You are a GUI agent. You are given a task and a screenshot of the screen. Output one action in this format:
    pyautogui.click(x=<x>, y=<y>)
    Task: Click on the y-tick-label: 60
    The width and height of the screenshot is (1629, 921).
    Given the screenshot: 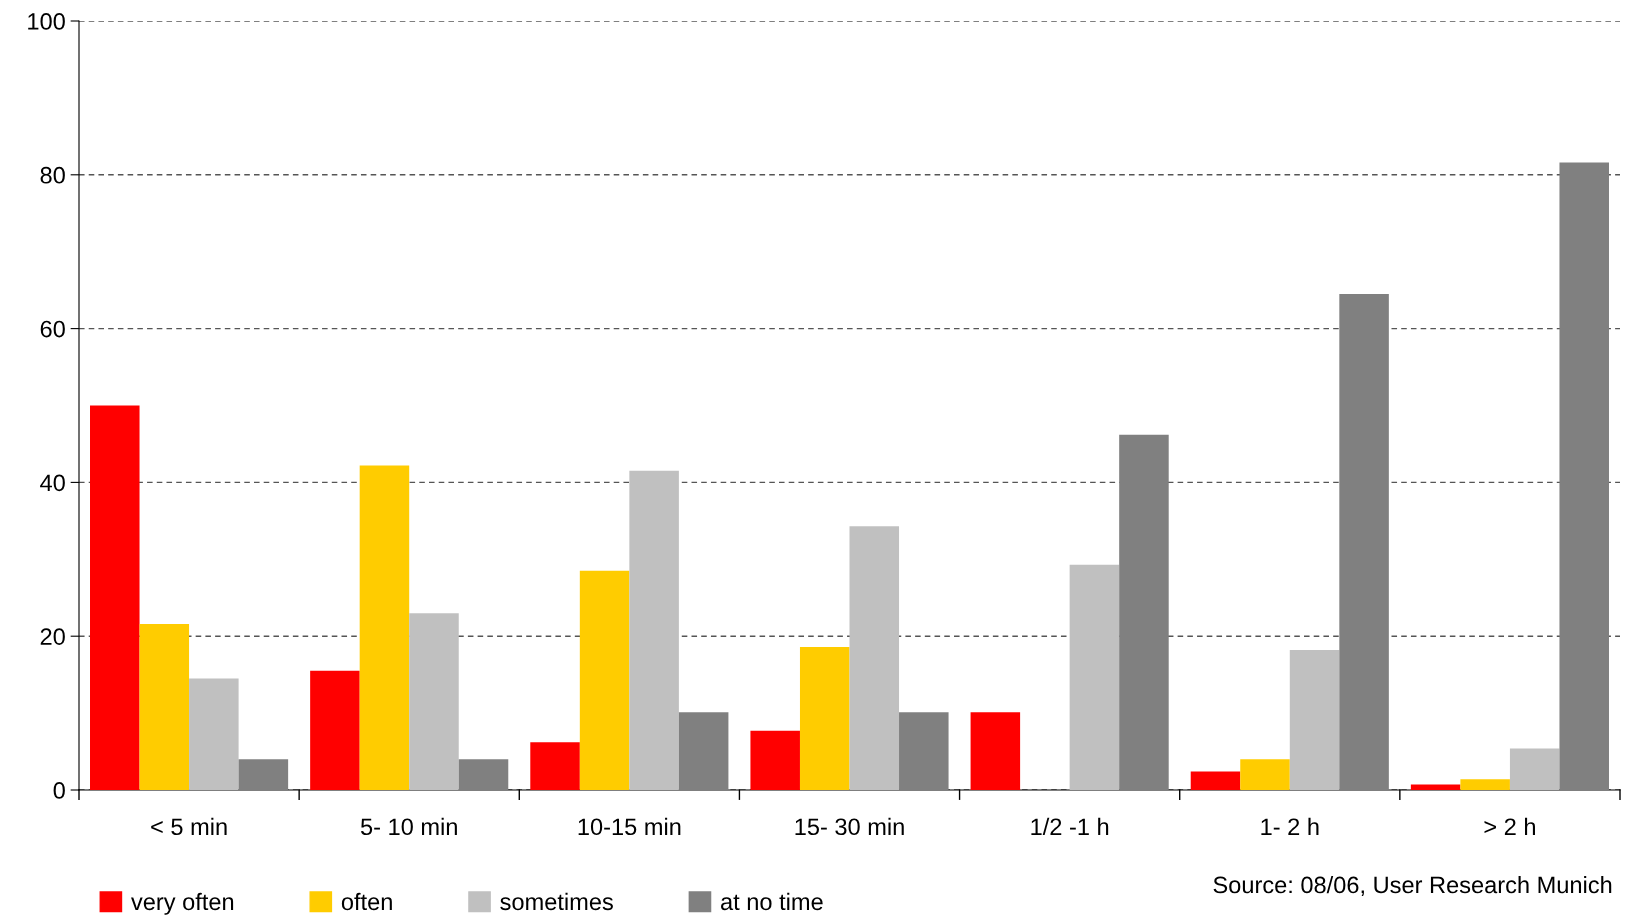 What is the action you would take?
    pyautogui.click(x=52, y=329)
    